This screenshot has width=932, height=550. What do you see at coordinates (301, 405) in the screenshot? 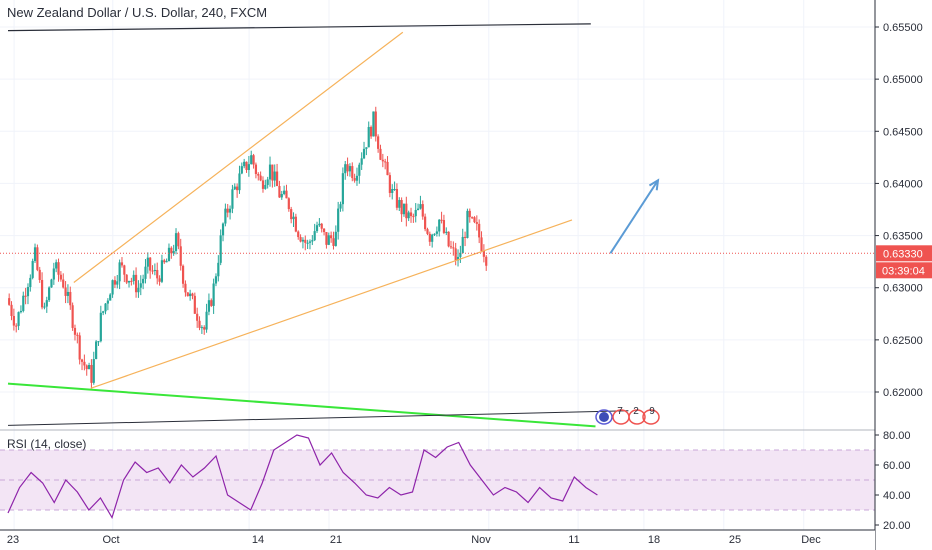
I see `green-line` at bounding box center [301, 405].